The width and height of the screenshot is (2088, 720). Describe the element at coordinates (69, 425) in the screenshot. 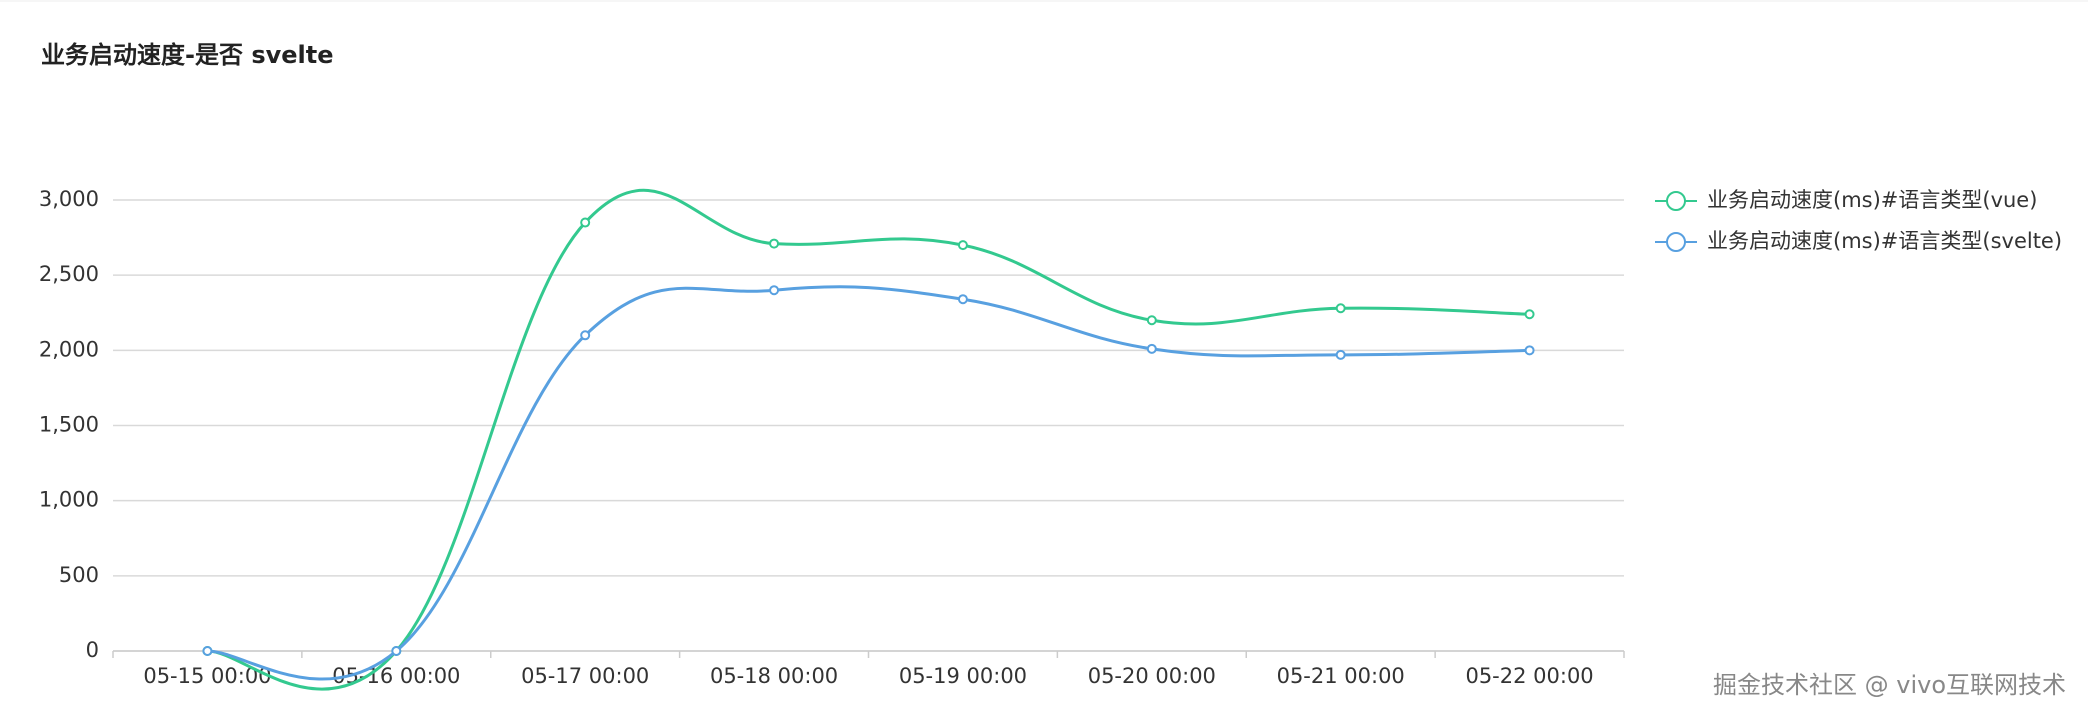

I see `y-tick-label: 1,500` at that location.